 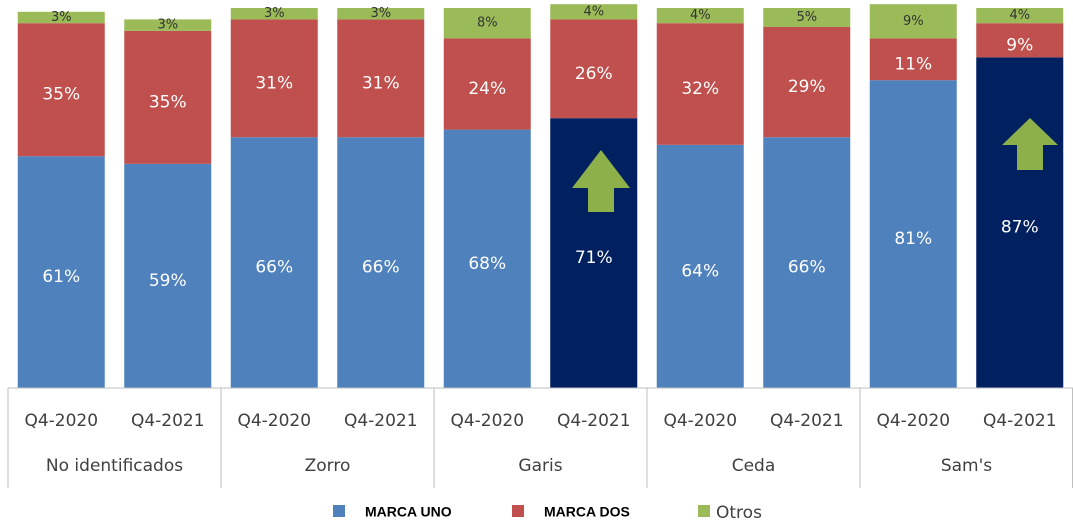 What do you see at coordinates (487, 264) in the screenshot?
I see `data-label: 68%` at bounding box center [487, 264].